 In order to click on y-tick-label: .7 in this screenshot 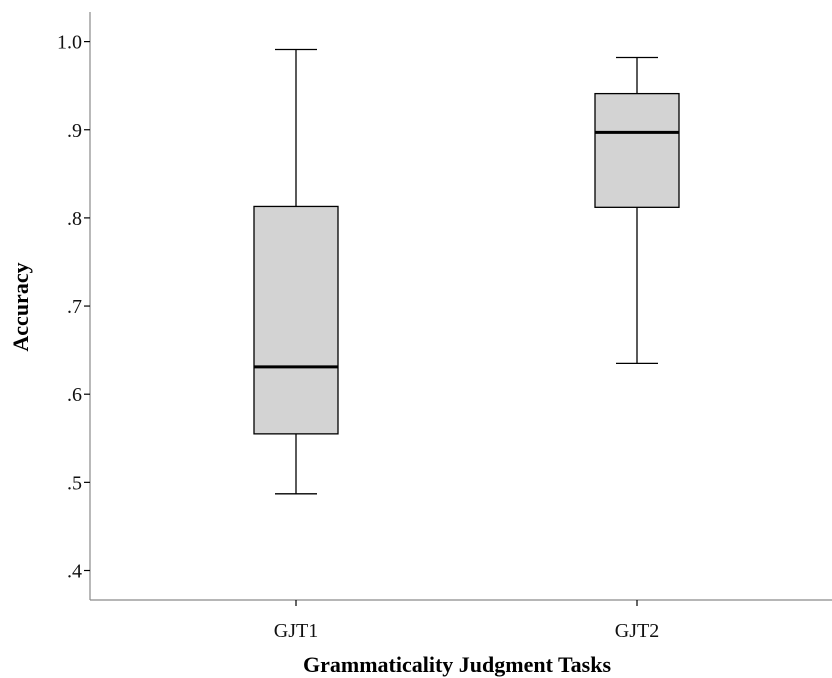, I will do `click(74, 307)`.